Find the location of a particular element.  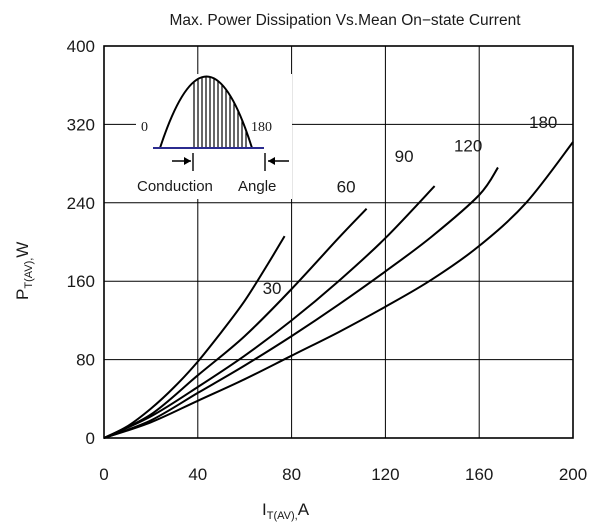

conduction-angle-inset: 0 180 Conduction Angle is located at coordinates (214, 136).